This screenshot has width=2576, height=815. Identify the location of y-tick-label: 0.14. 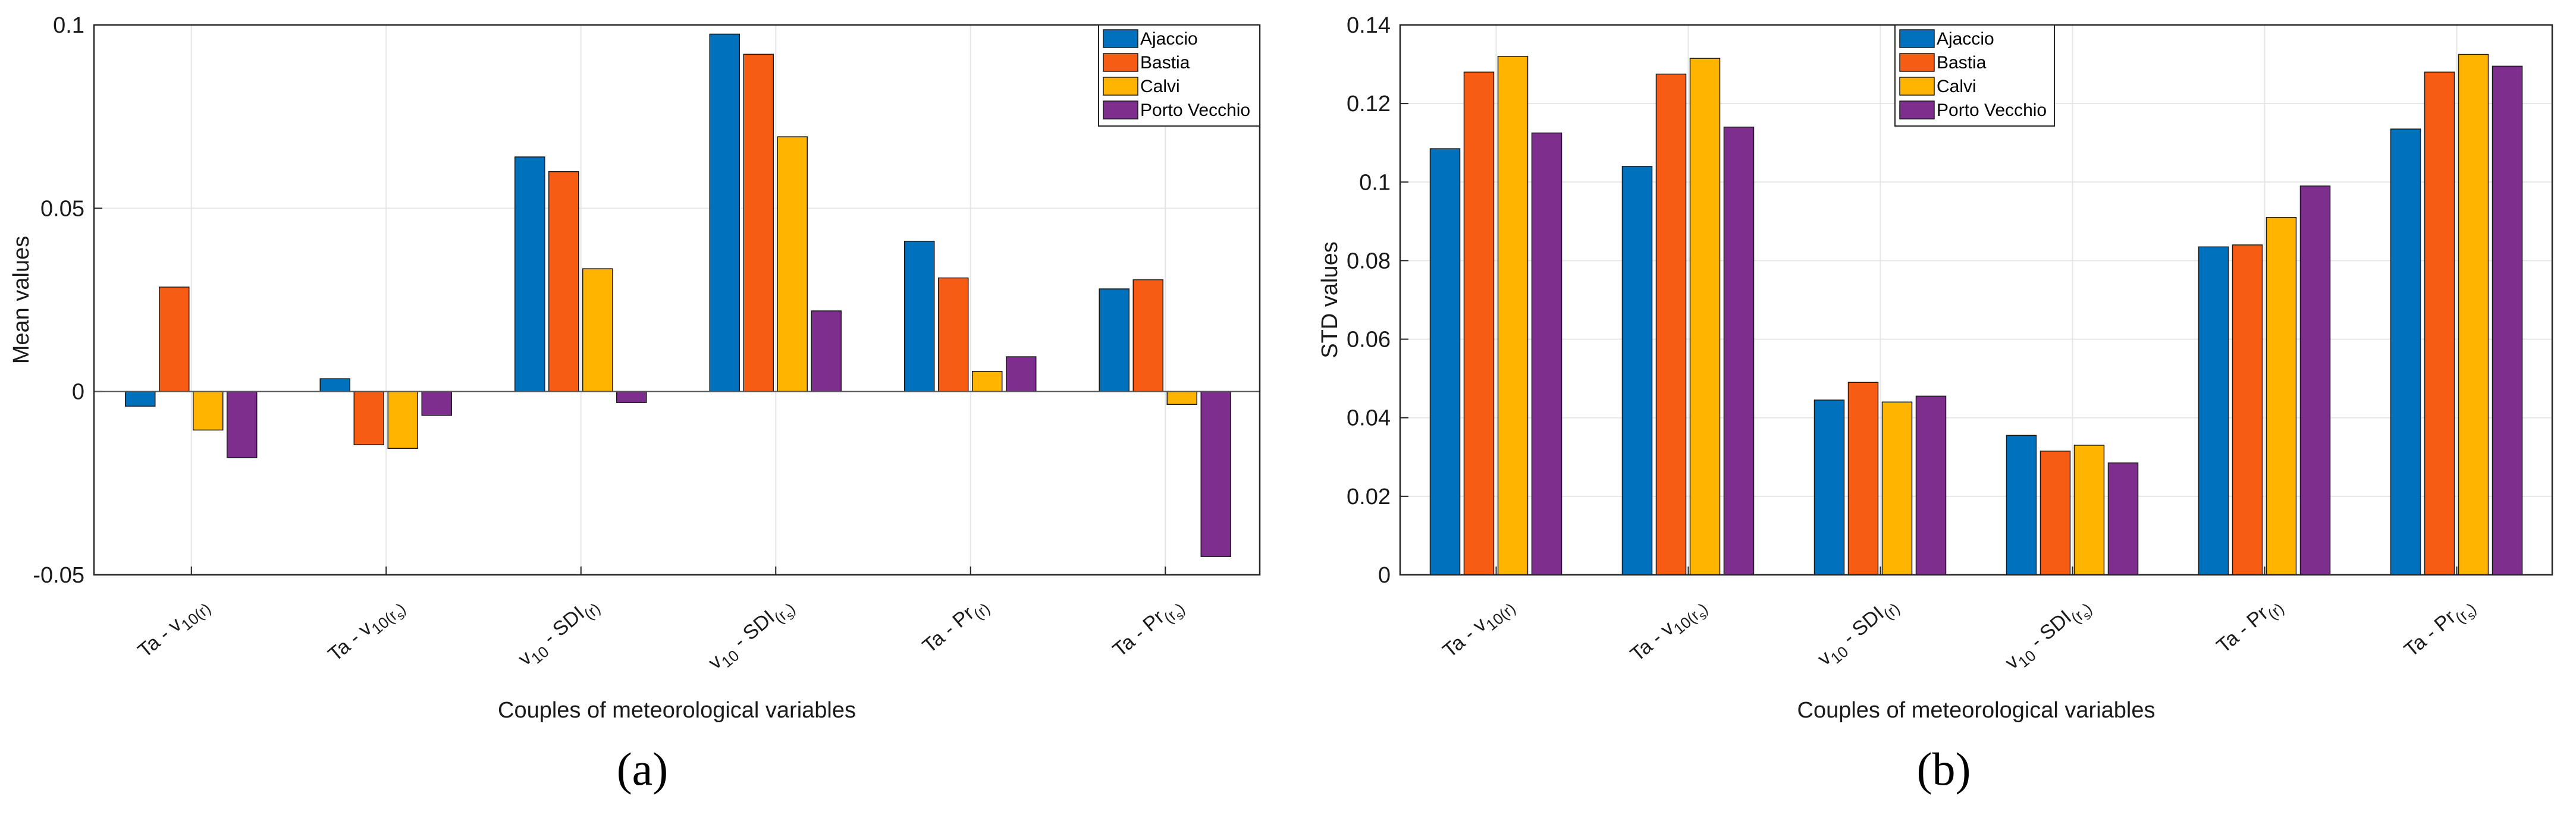
(1369, 26).